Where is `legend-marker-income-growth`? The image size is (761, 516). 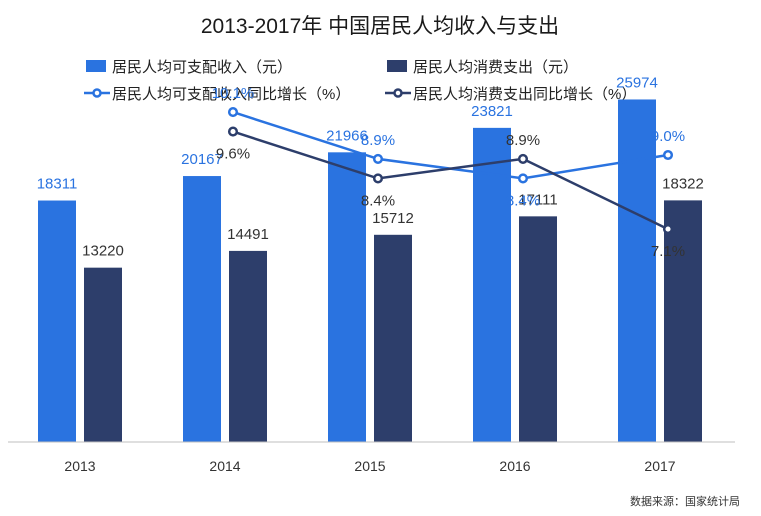
legend-marker-income-growth is located at coordinates (97, 93).